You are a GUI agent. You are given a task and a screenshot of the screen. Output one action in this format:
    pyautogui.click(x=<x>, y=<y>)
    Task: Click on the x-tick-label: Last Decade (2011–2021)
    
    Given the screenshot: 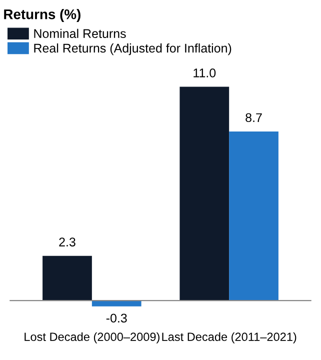 What is the action you would take?
    pyautogui.click(x=229, y=338)
    